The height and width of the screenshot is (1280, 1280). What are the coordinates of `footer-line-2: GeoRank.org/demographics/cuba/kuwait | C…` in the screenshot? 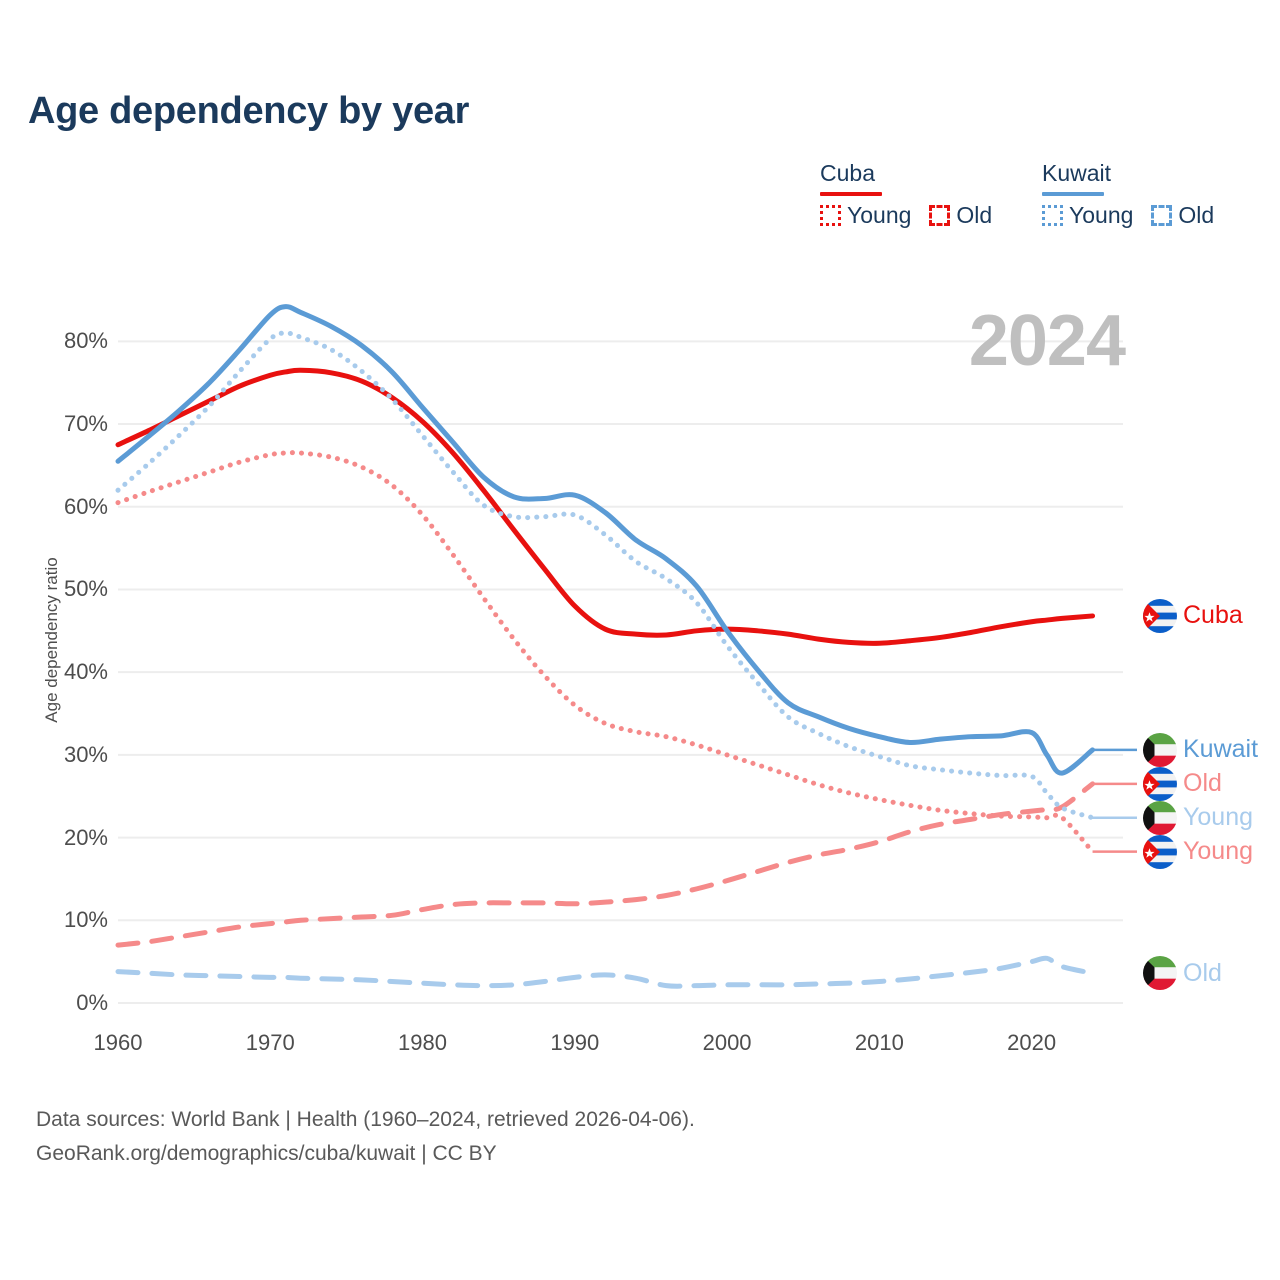 It's located at (266, 1154).